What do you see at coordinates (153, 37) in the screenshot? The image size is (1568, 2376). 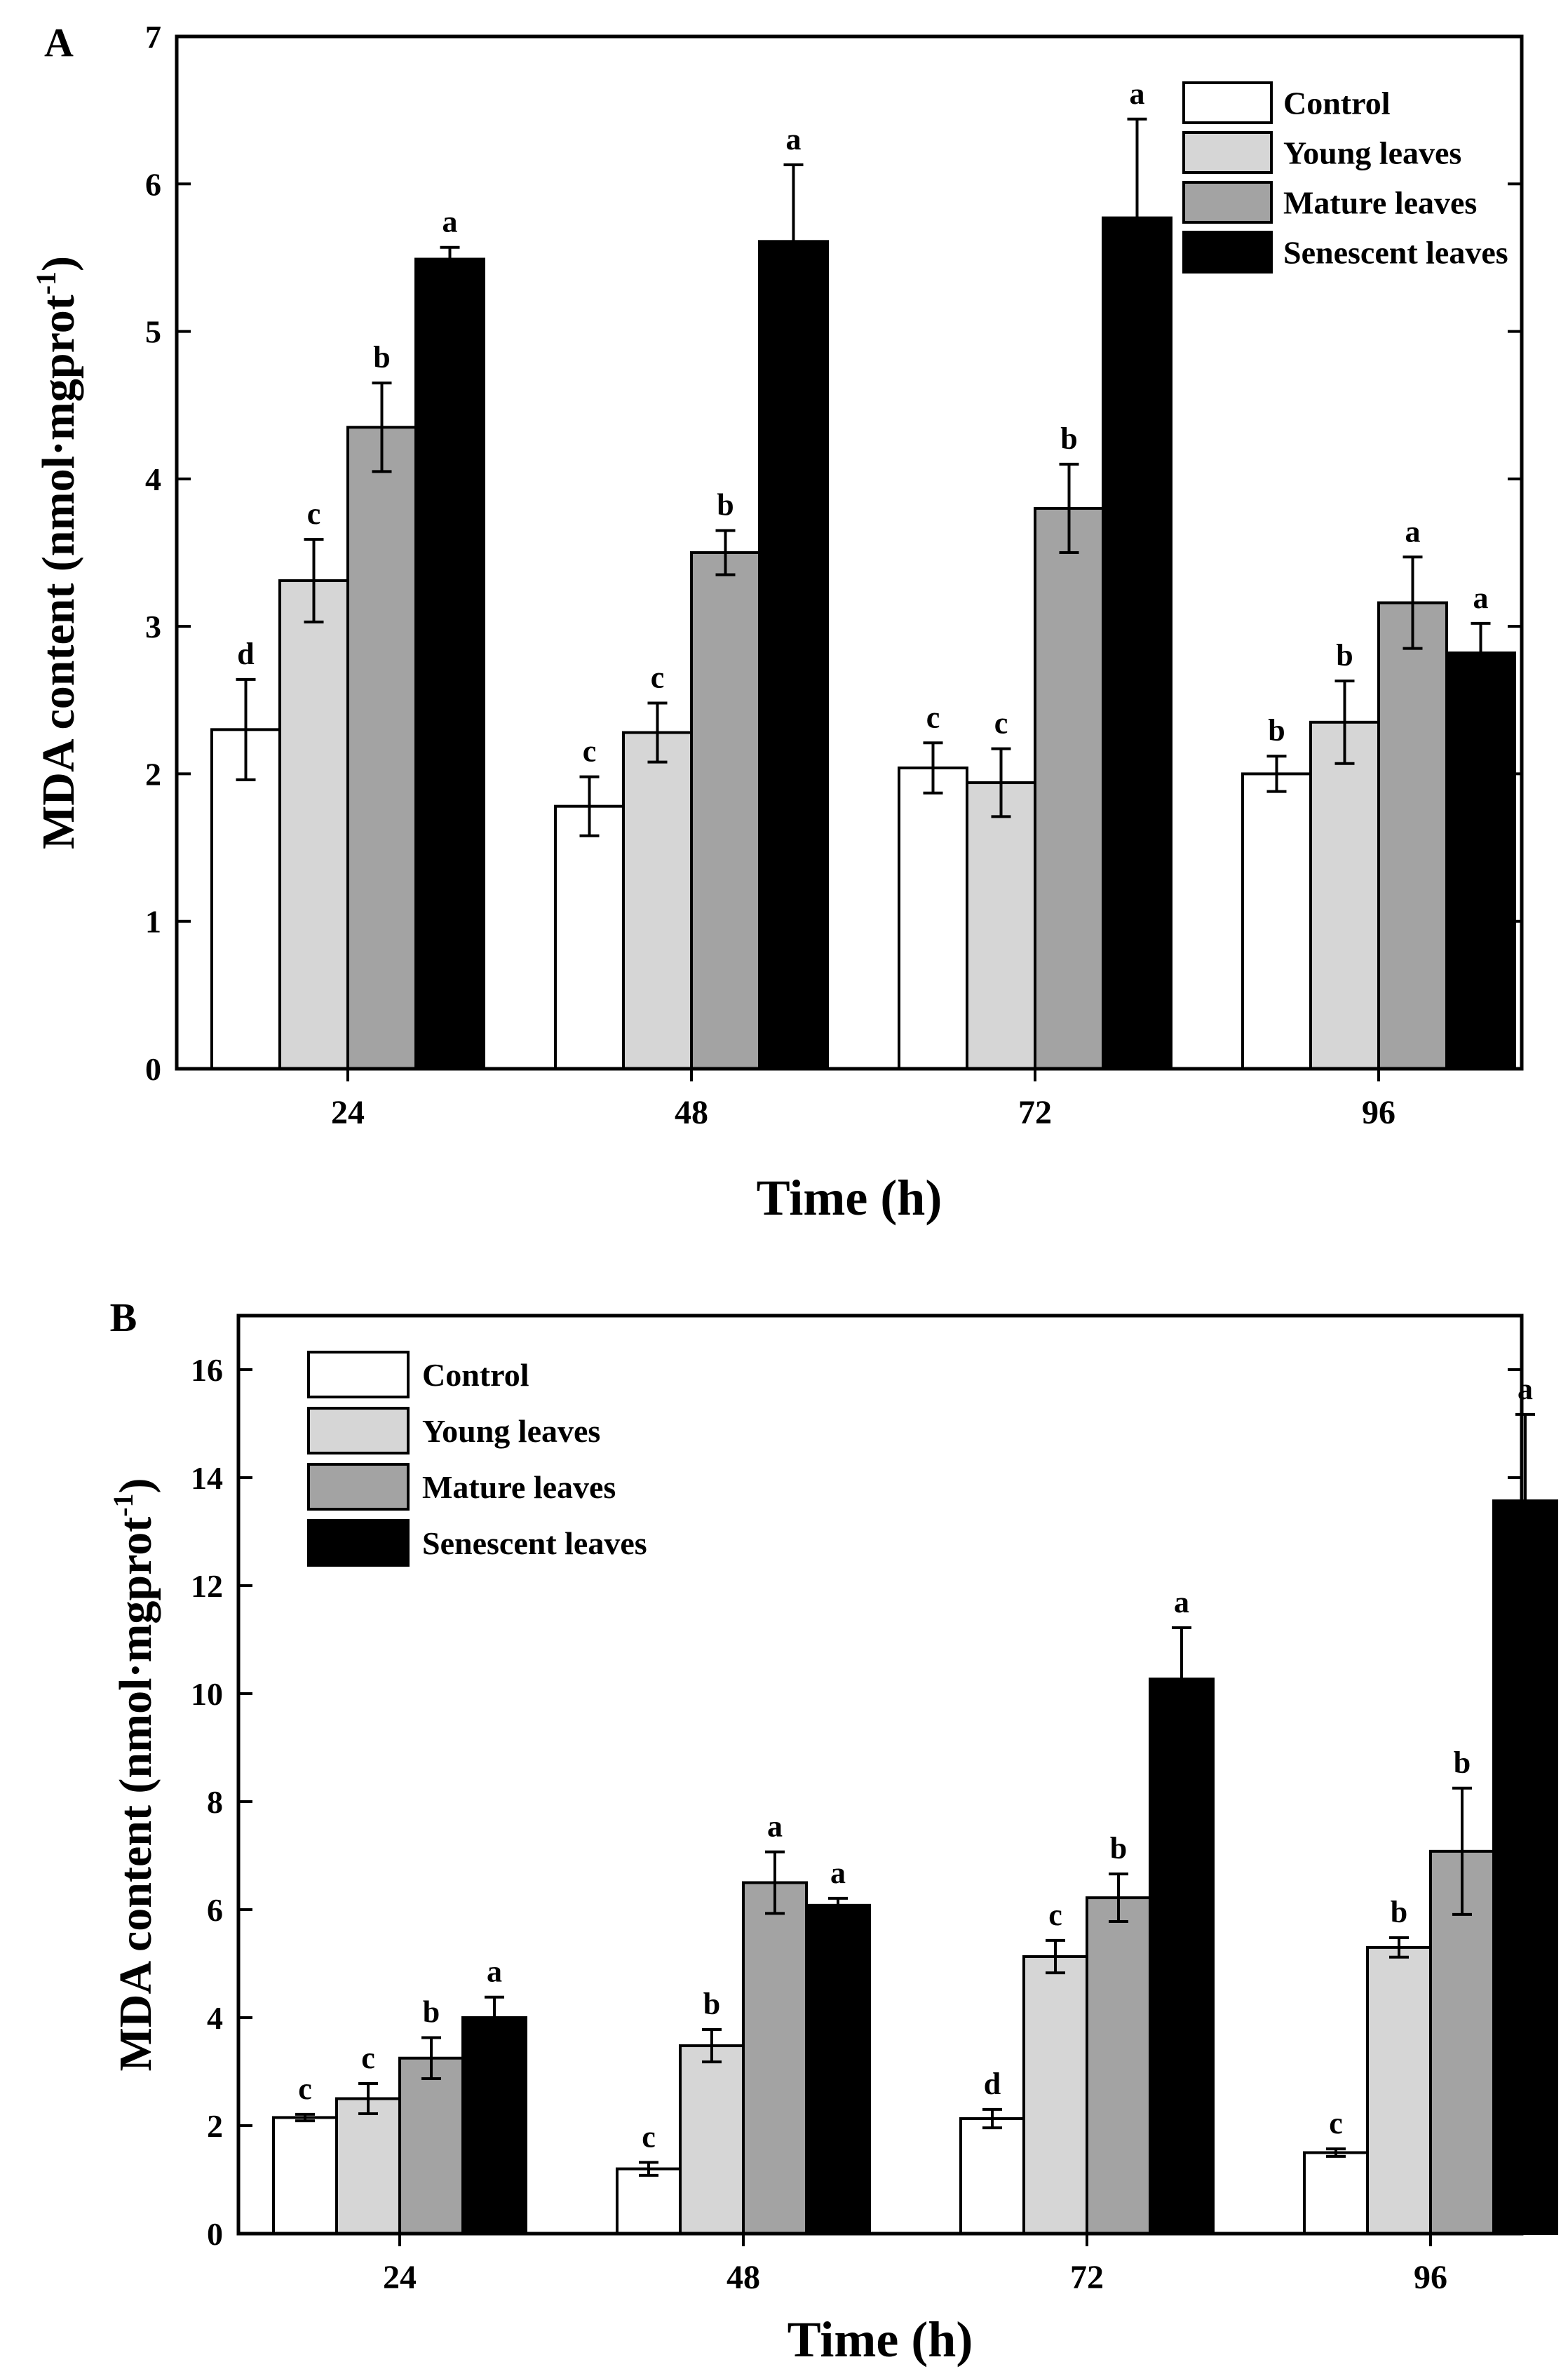 I see `y-tick-label: 7` at bounding box center [153, 37].